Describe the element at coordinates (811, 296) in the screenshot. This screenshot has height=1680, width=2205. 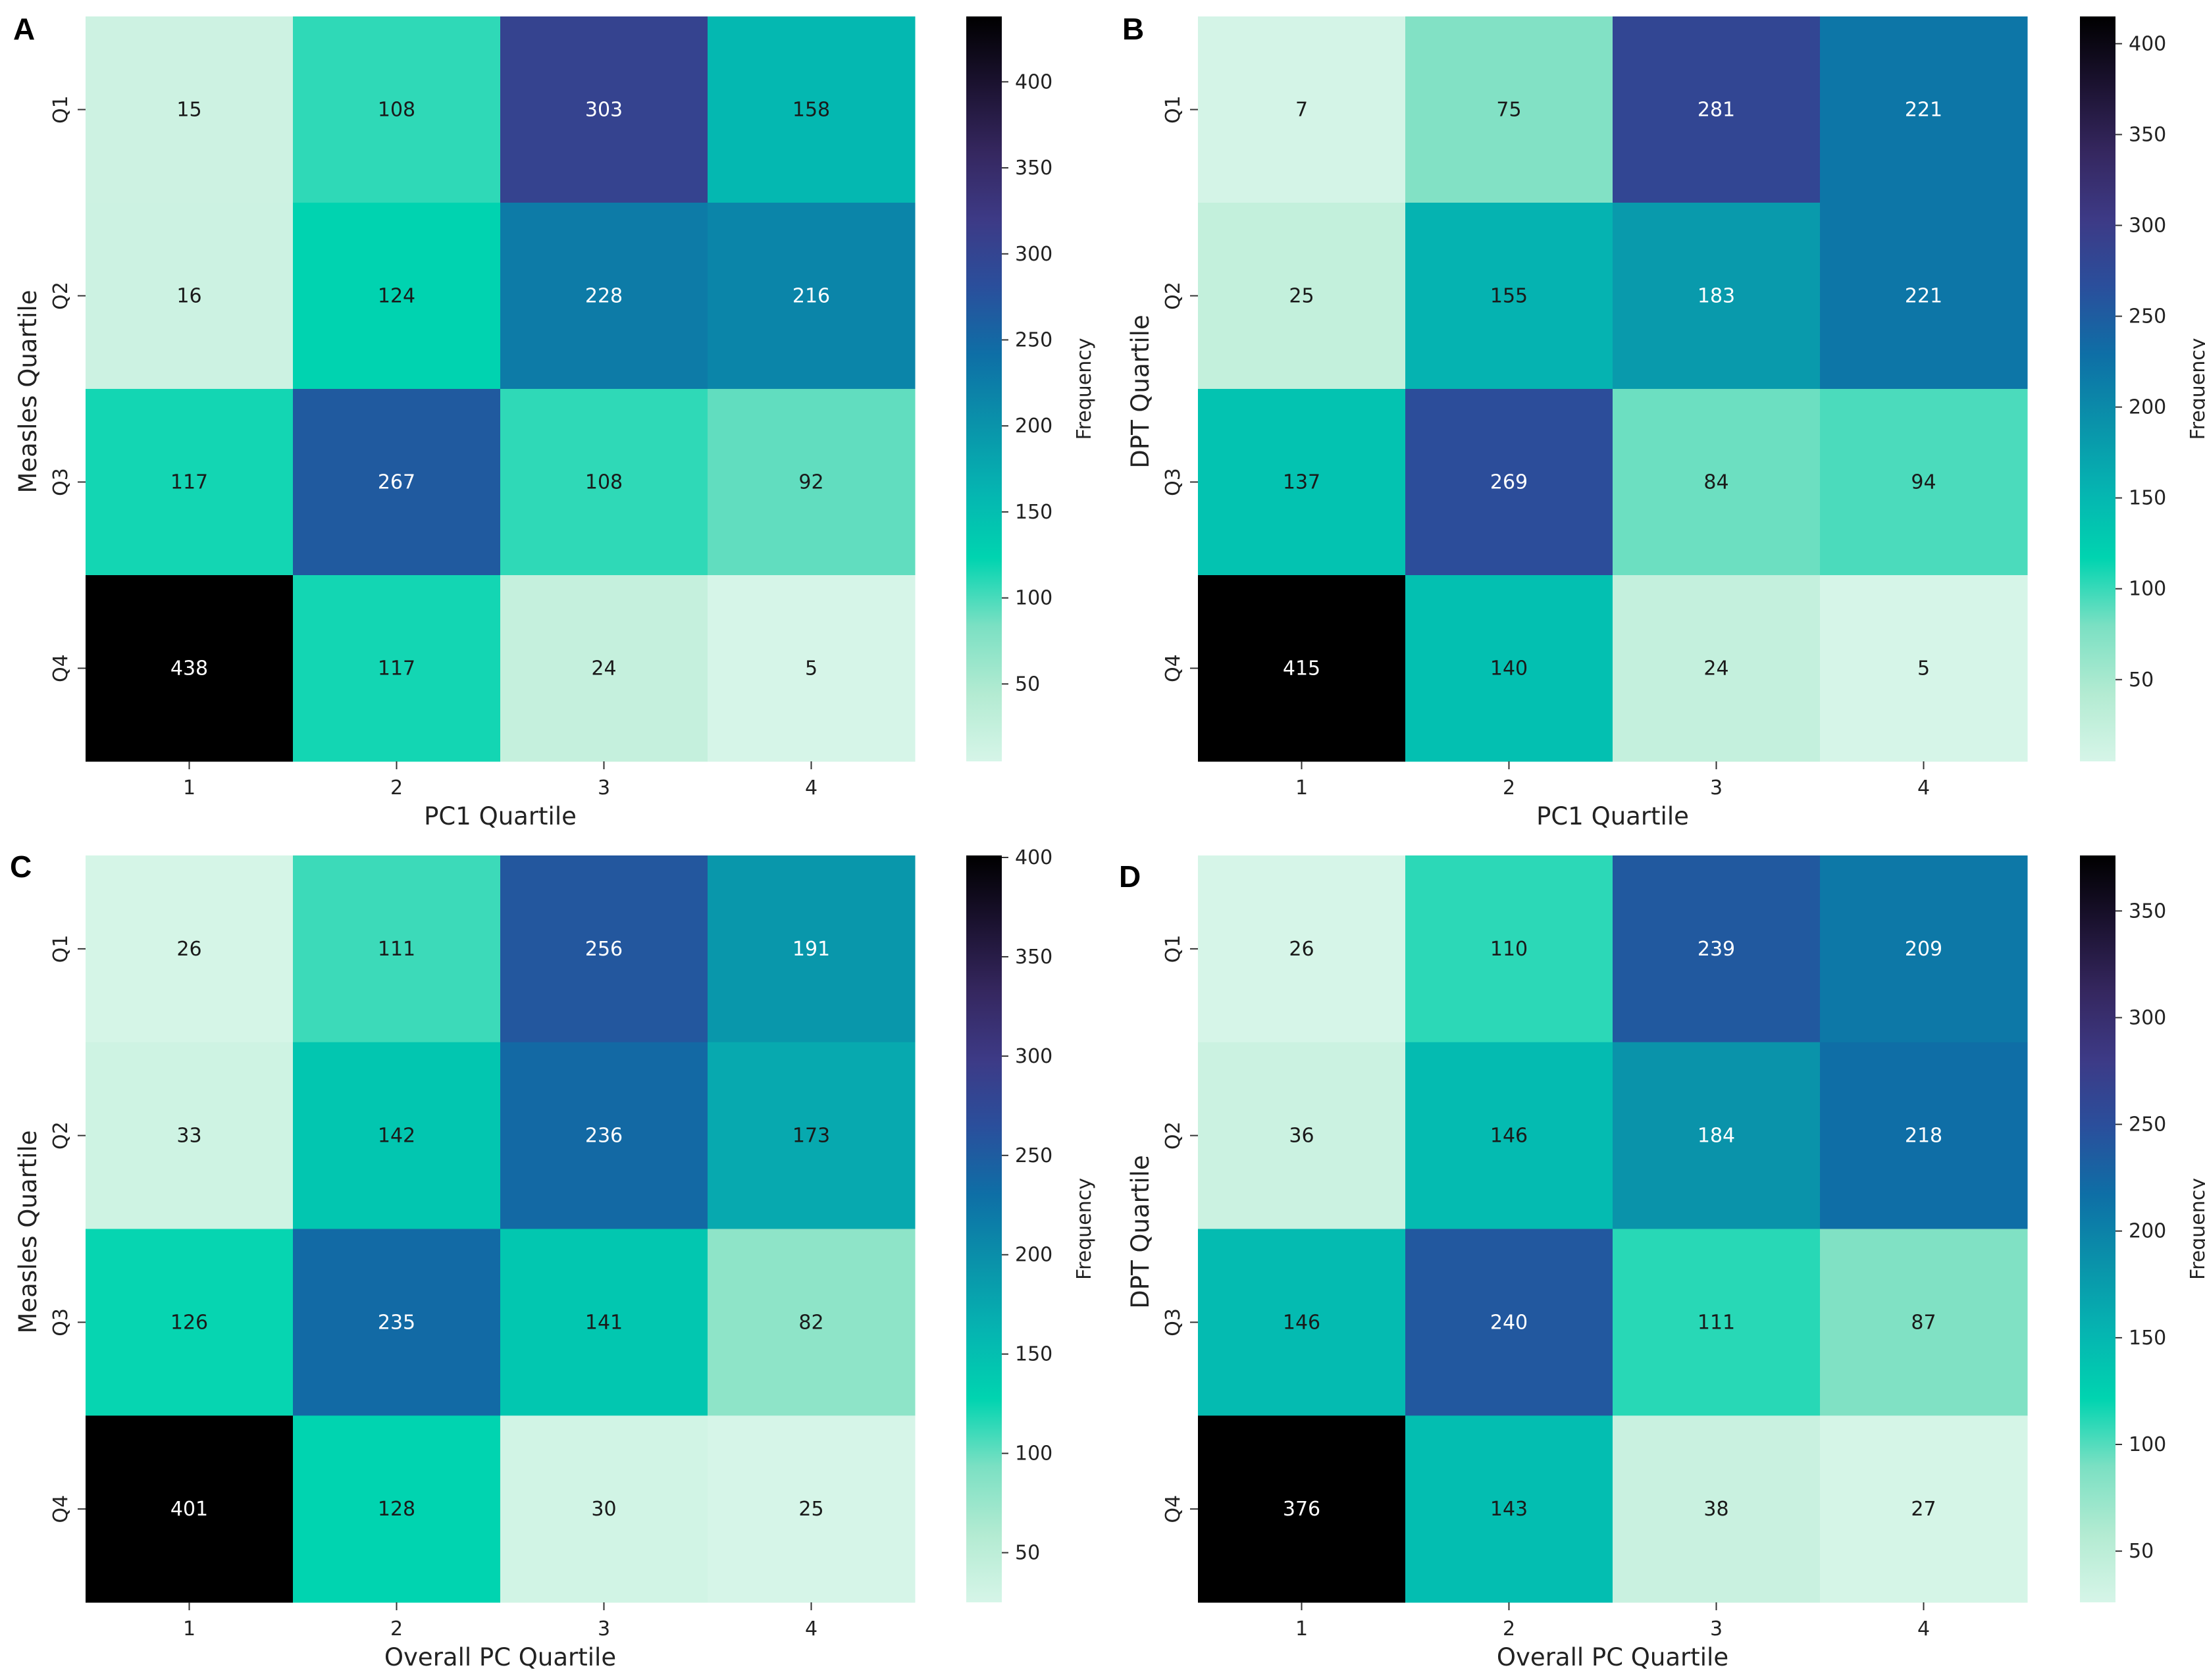
I see `cell-value-label-a: 216` at that location.